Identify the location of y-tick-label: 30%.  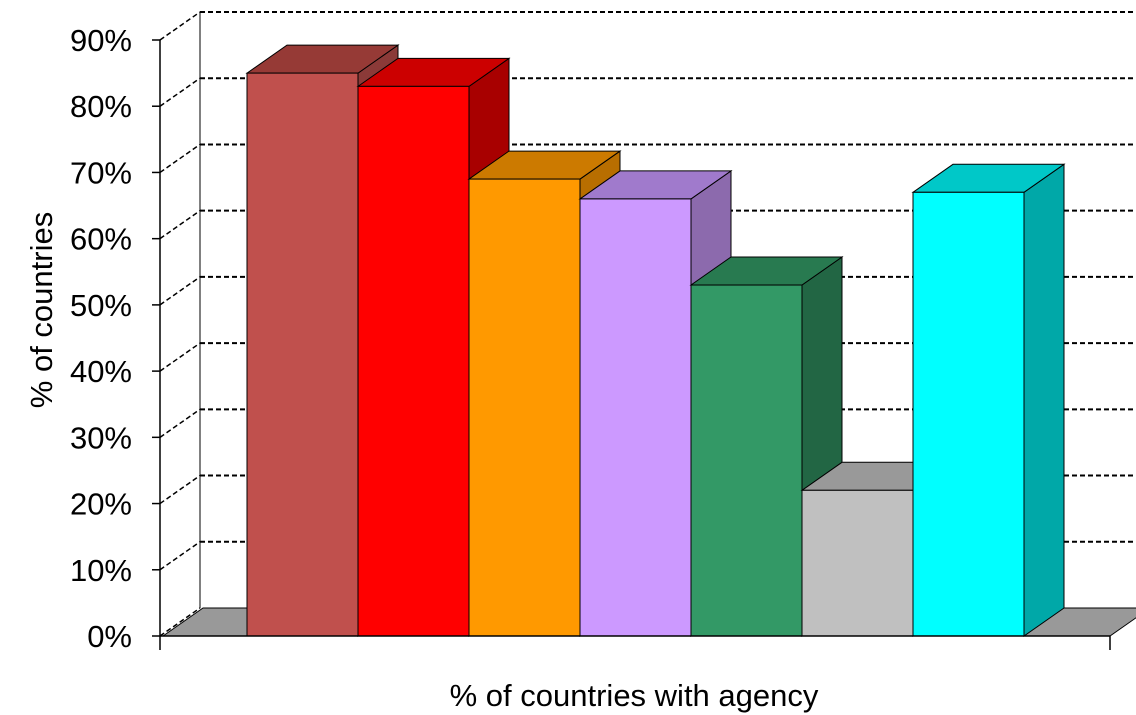
(101, 437).